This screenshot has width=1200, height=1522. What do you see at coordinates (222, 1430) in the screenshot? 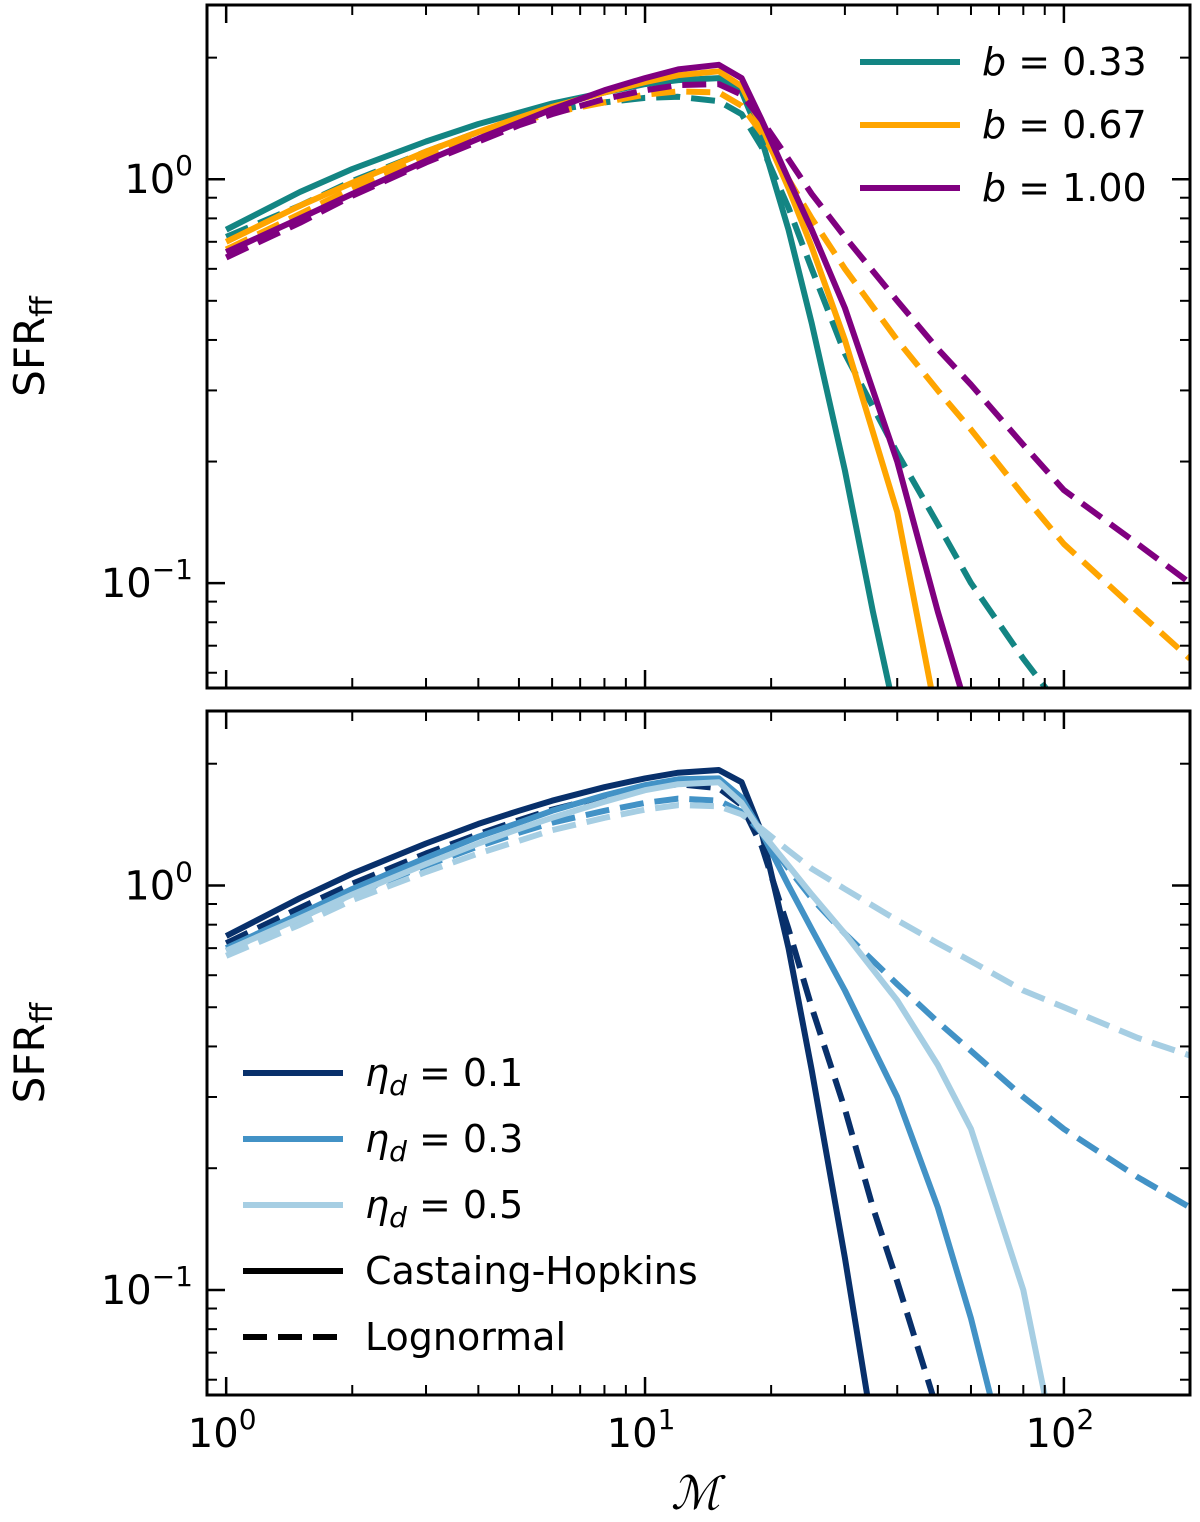
I see `x-tick-label: 10⁰` at bounding box center [222, 1430].